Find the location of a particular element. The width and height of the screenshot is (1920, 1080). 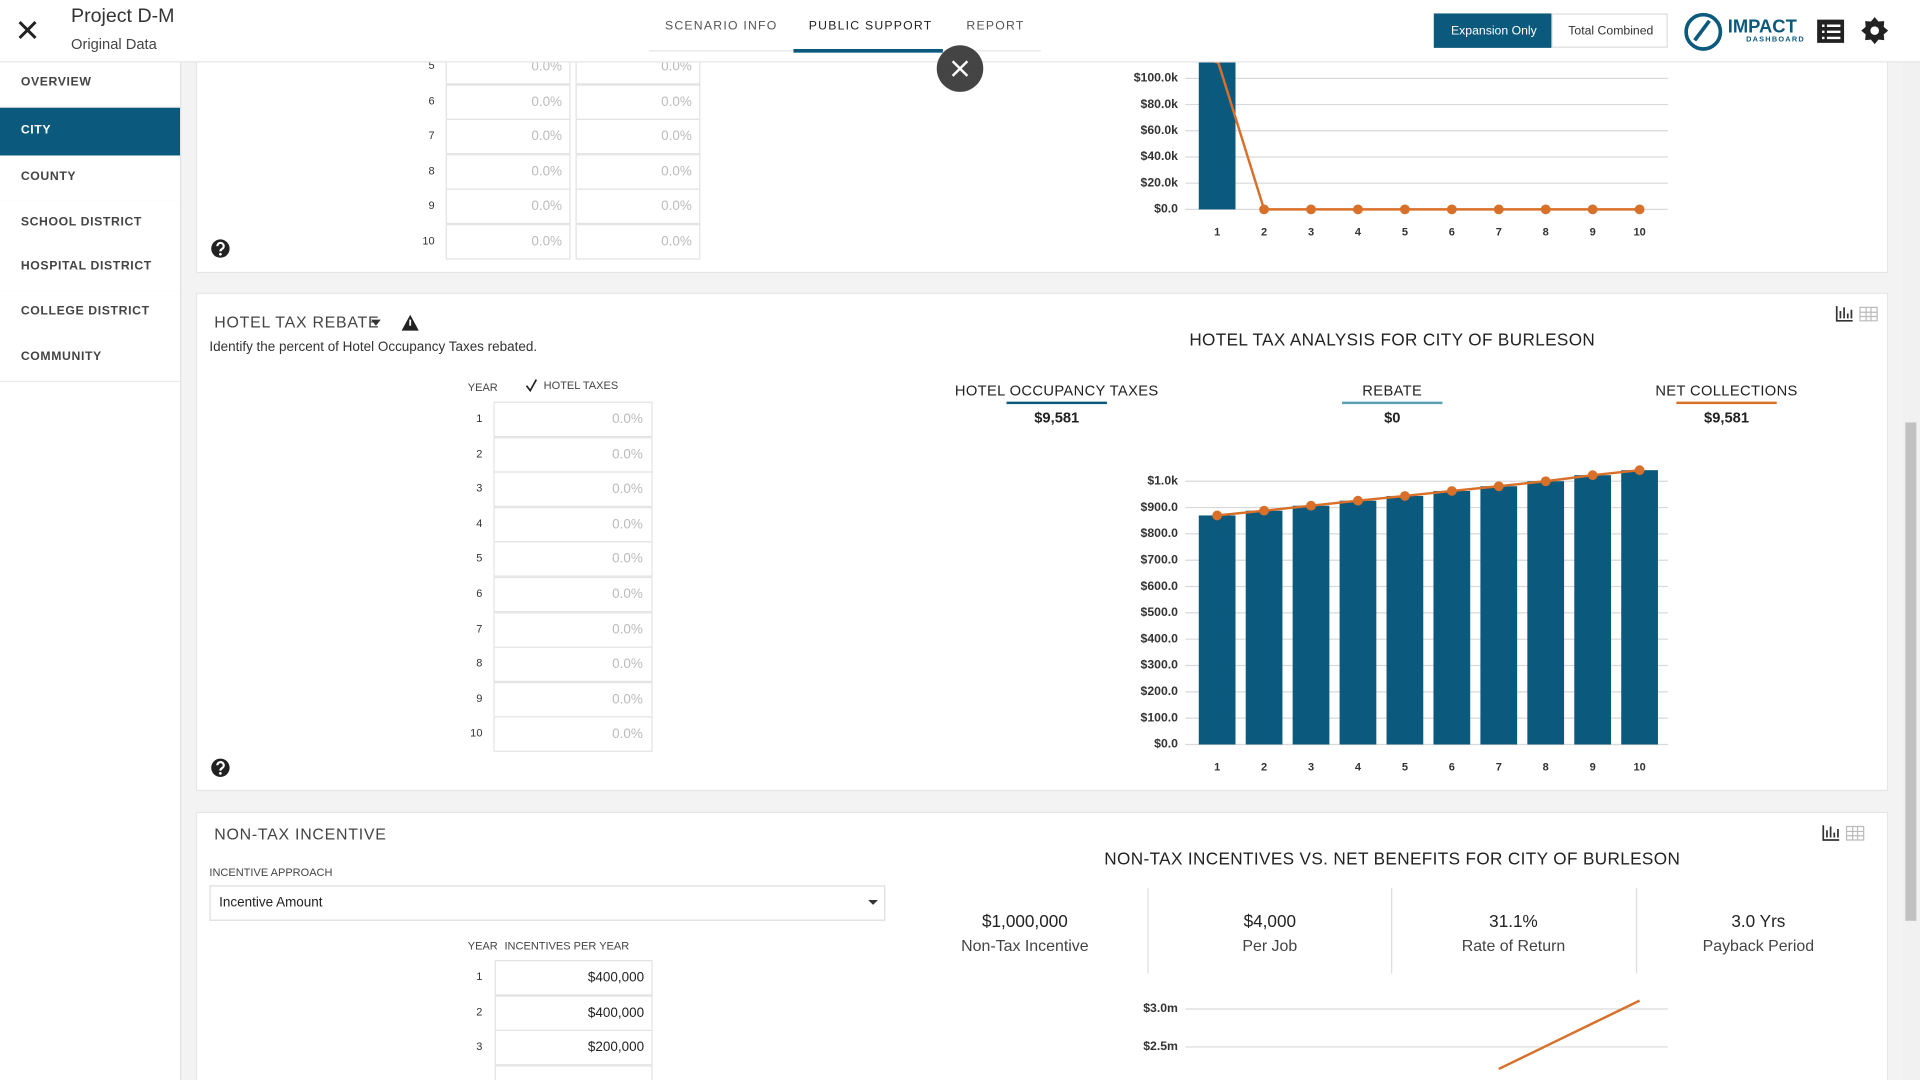

stat-value: 31.1% is located at coordinates (1513, 921).